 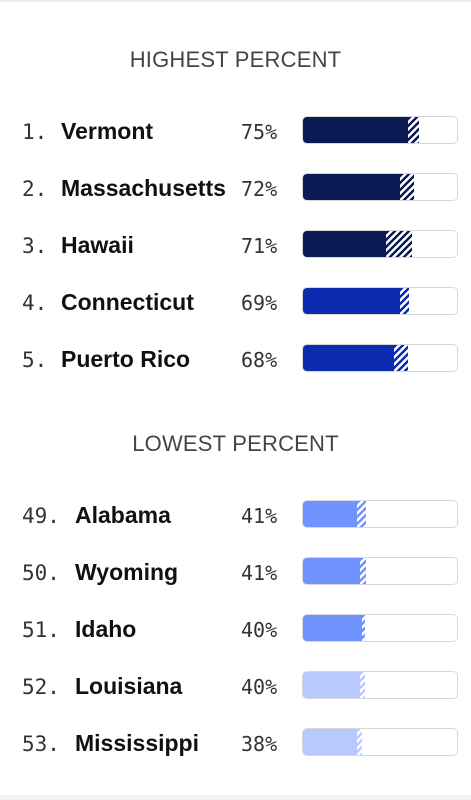 What do you see at coordinates (137, 743) in the screenshot?
I see `state-name: Mississippi` at bounding box center [137, 743].